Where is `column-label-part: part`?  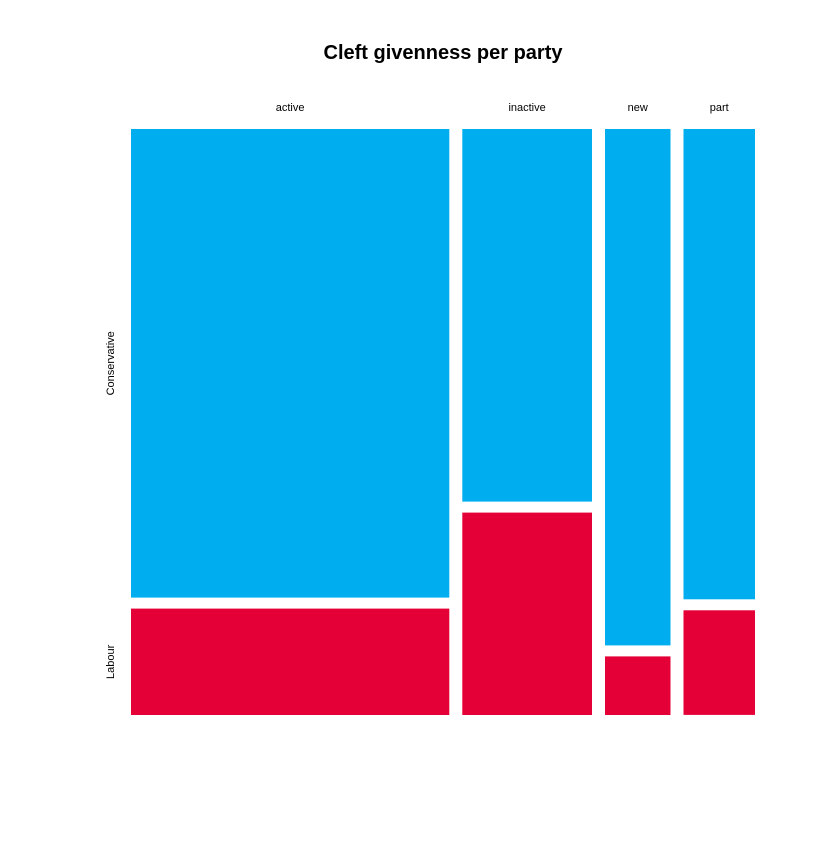 column-label-part: part is located at coordinates (719, 108).